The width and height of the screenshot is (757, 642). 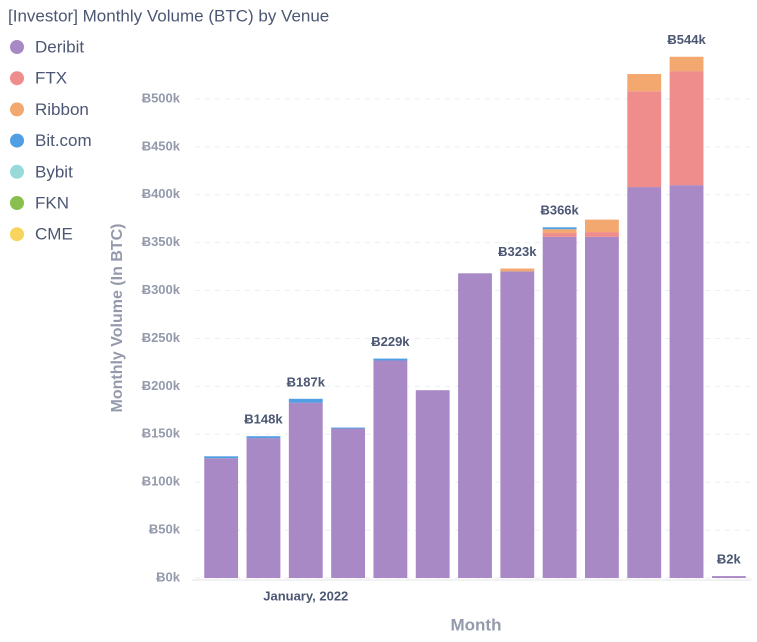 I want to click on total-label: Ƀ323k, so click(x=517, y=251).